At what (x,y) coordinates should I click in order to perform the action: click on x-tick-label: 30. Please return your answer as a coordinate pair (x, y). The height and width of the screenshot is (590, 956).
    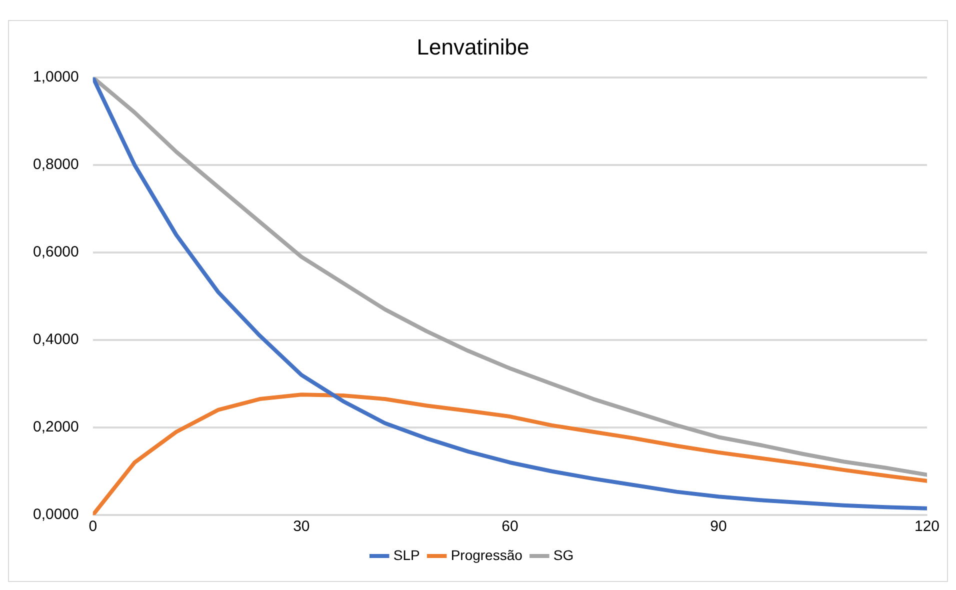
    Looking at the image, I should click on (301, 527).